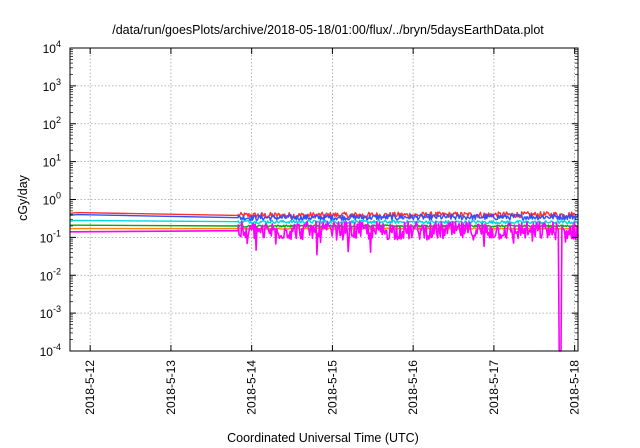  What do you see at coordinates (252, 387) in the screenshot?
I see `x-tick-label: 2018-5-14` at bounding box center [252, 387].